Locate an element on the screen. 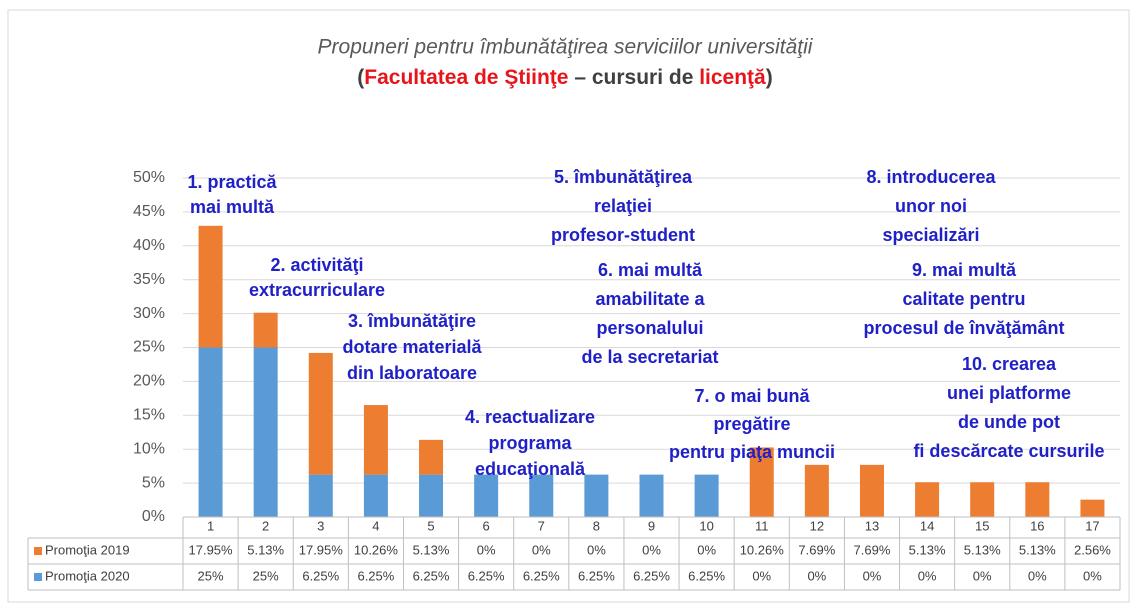 The height and width of the screenshot is (609, 1137). subtitle-part: Facultatea de Ştiinţe is located at coordinates (466, 77).